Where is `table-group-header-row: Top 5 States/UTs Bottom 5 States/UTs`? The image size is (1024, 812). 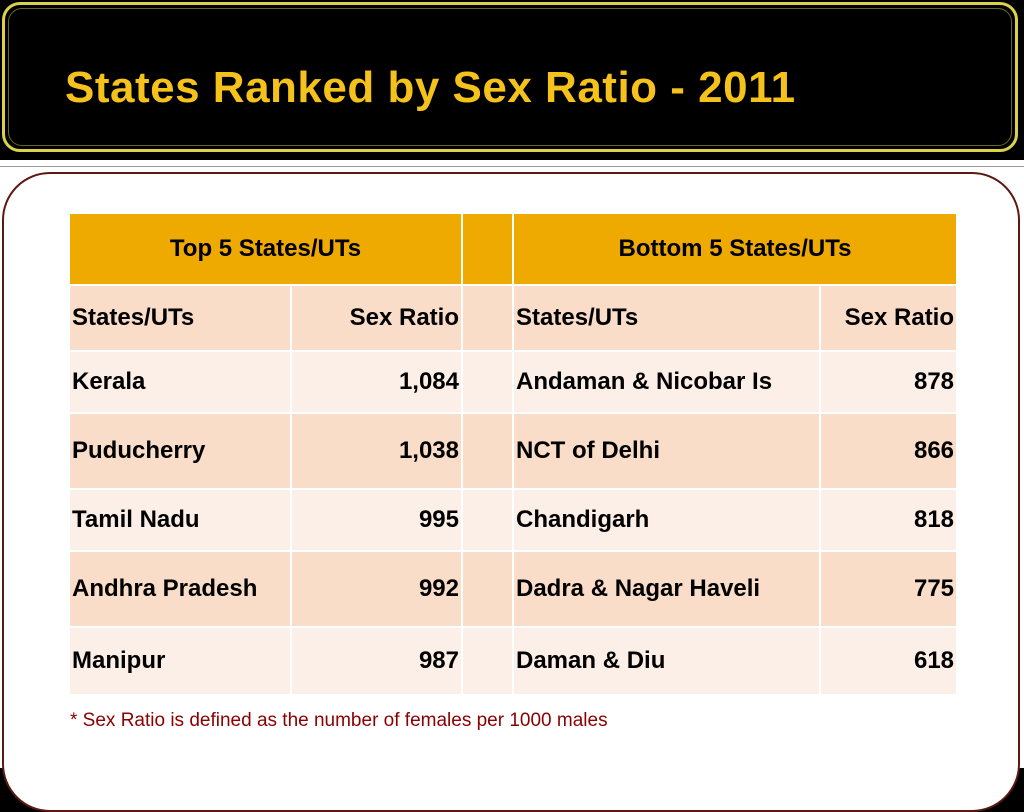 table-group-header-row: Top 5 States/UTs Bottom 5 States/UTs is located at coordinates (513, 249).